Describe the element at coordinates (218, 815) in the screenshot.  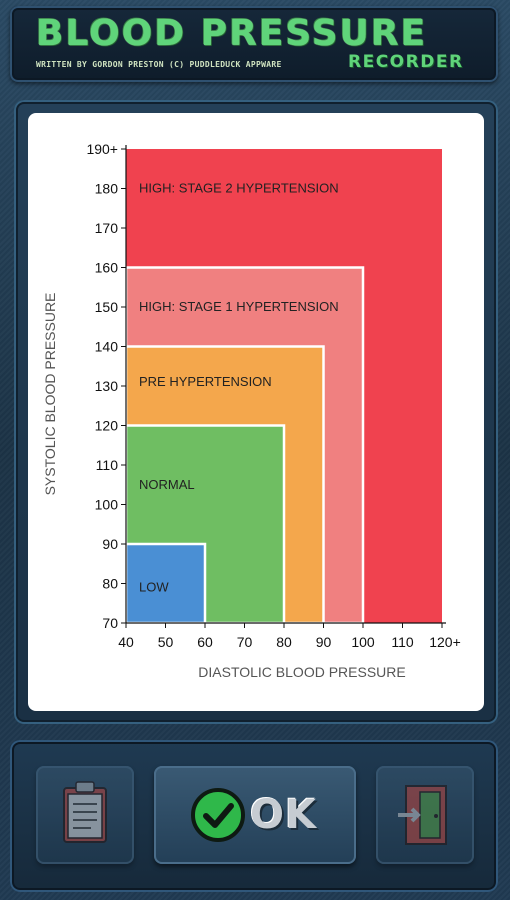
I see `checkmark-icon` at that location.